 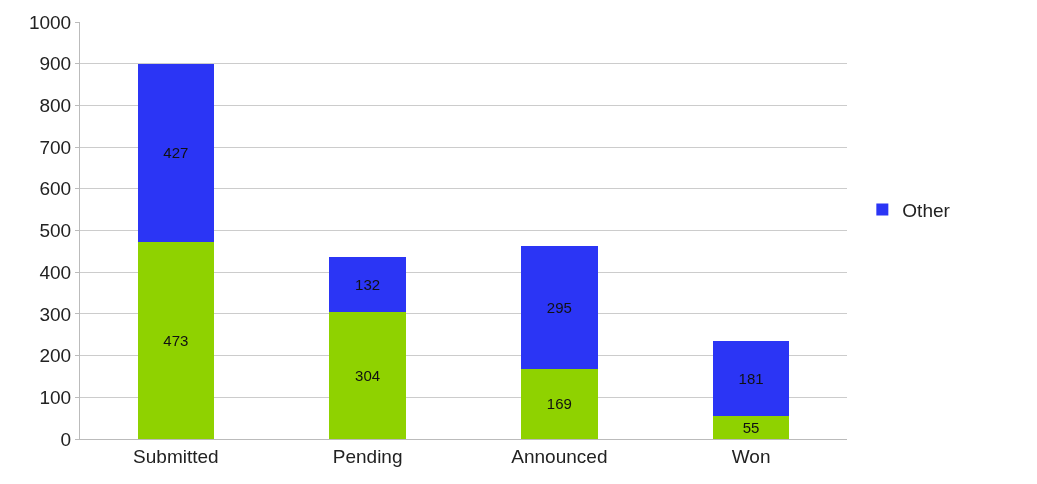 What do you see at coordinates (55, 272) in the screenshot?
I see `y-tick-label: 400` at bounding box center [55, 272].